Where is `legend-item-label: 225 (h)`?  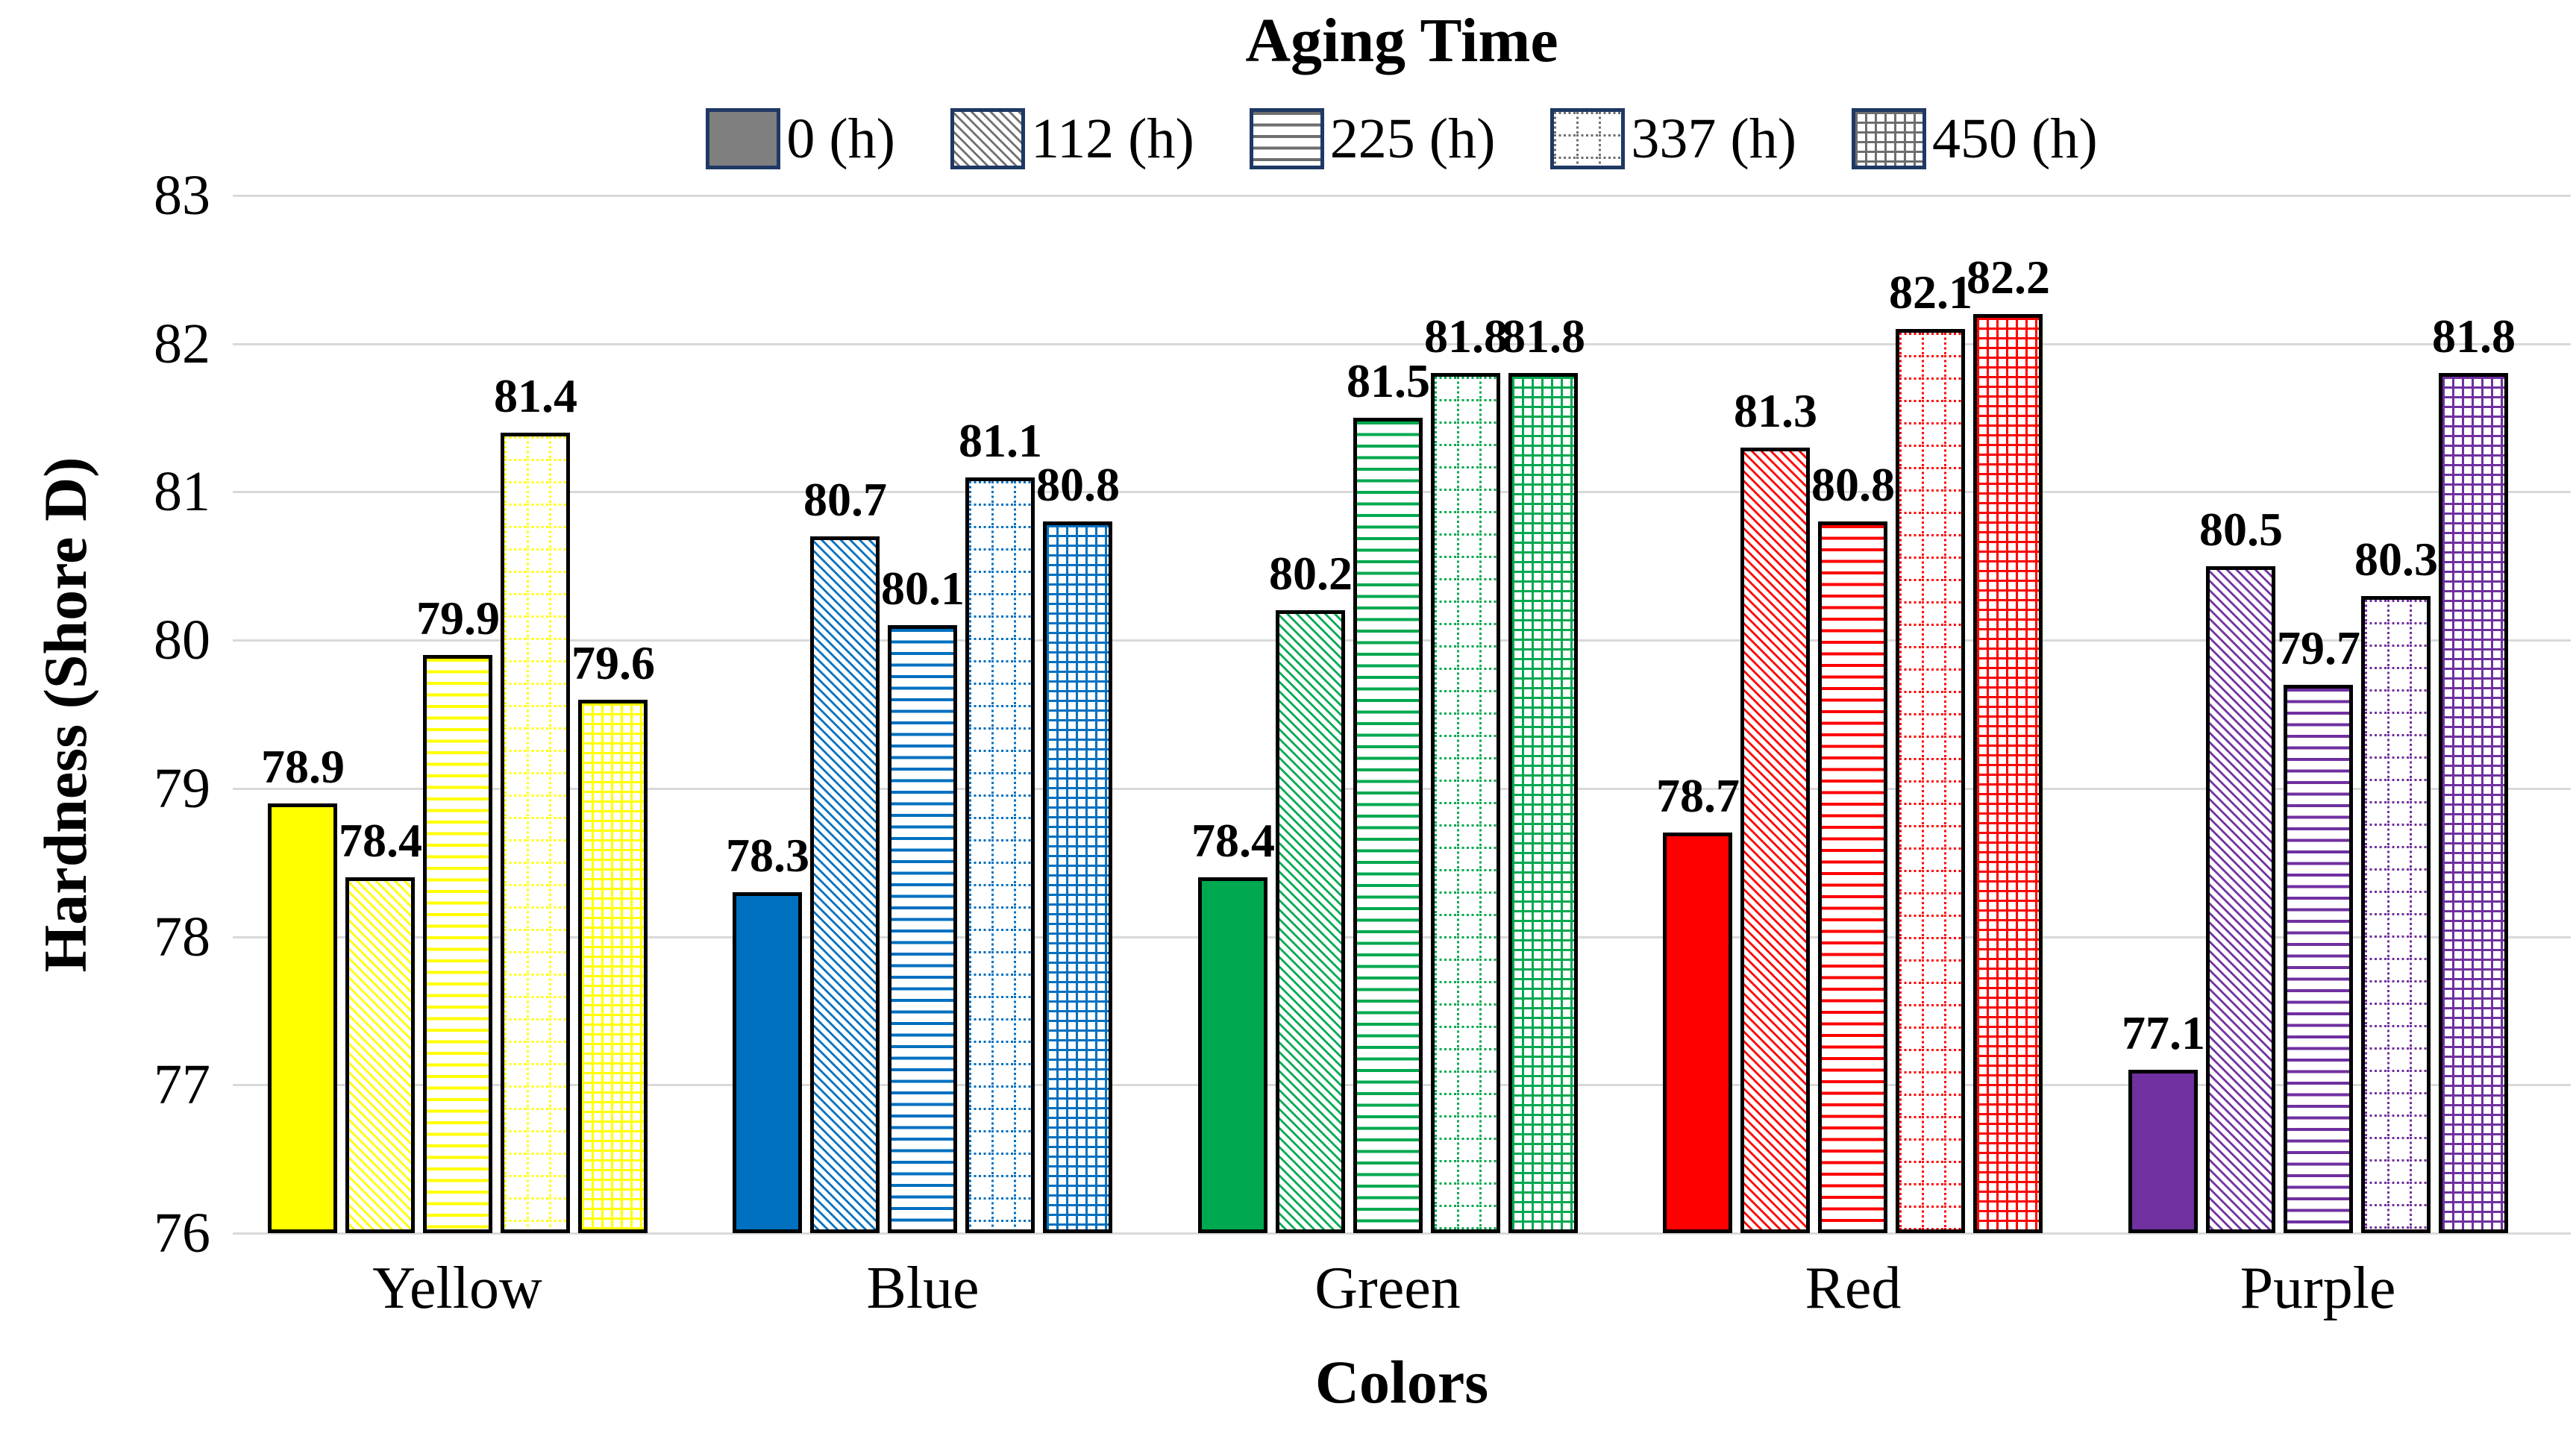 legend-item-label: 225 (h) is located at coordinates (1412, 139).